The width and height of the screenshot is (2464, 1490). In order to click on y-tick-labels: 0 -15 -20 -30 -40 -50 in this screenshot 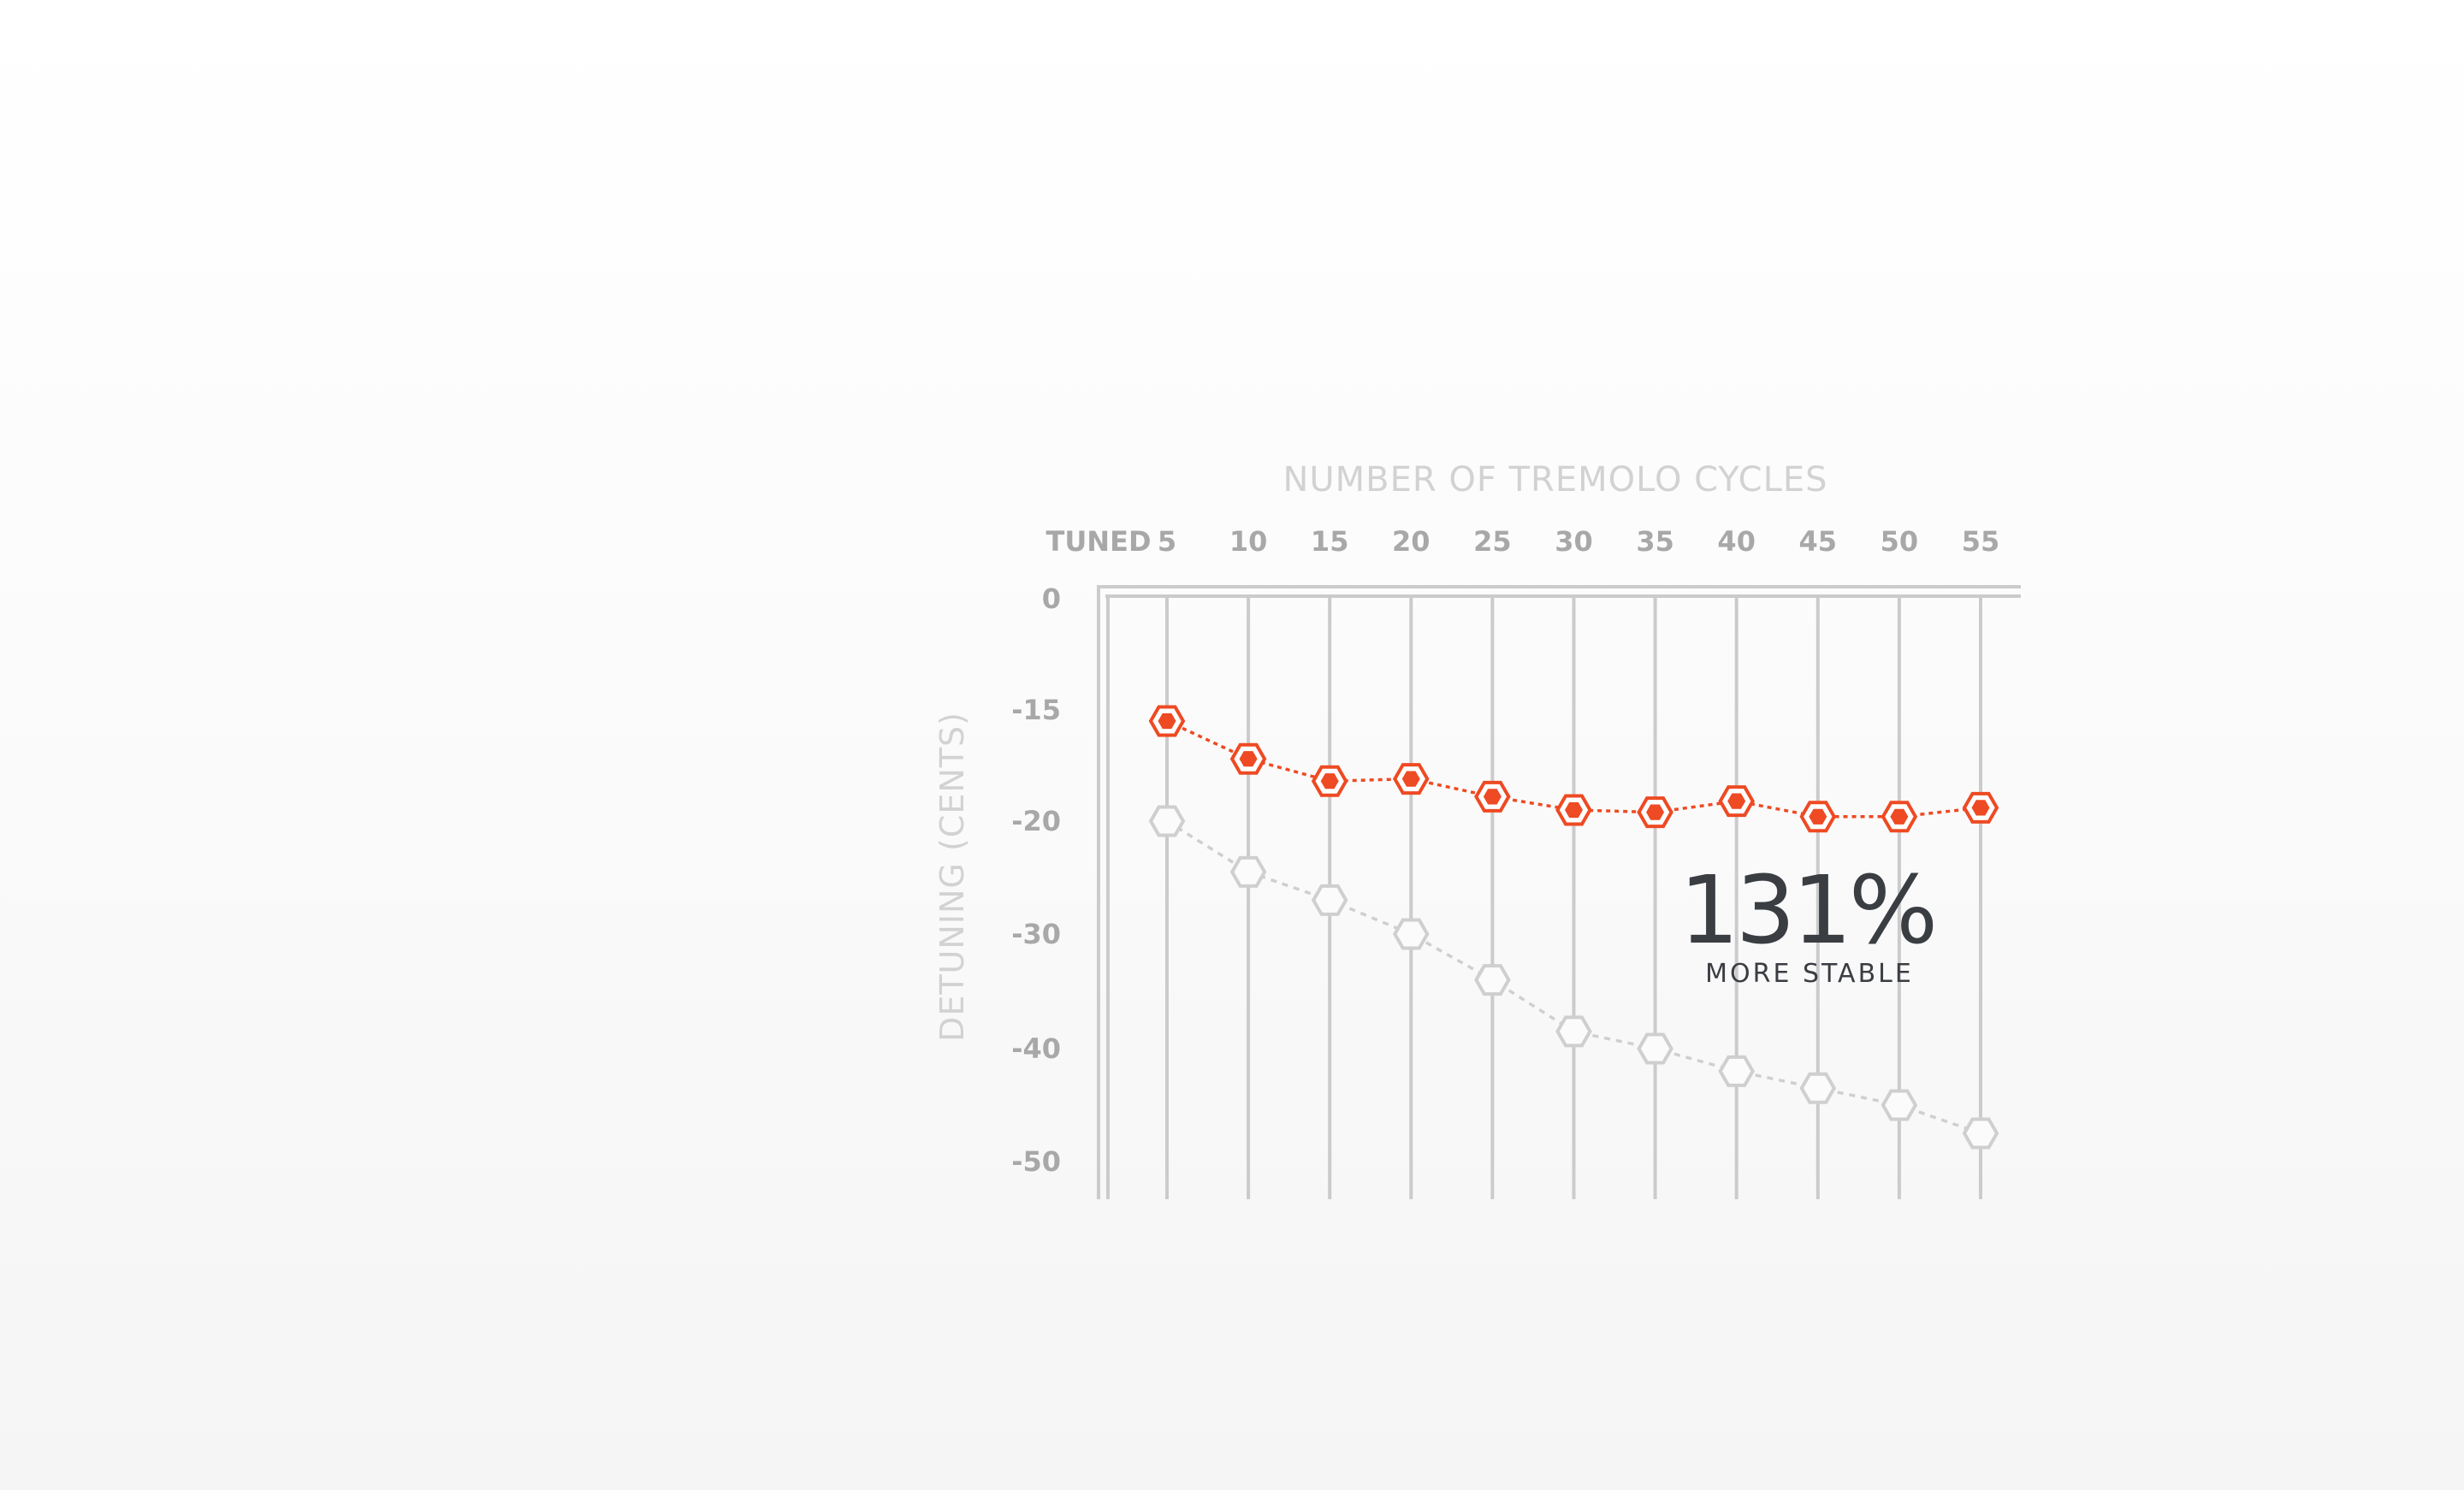, I will do `click(1036, 880)`.